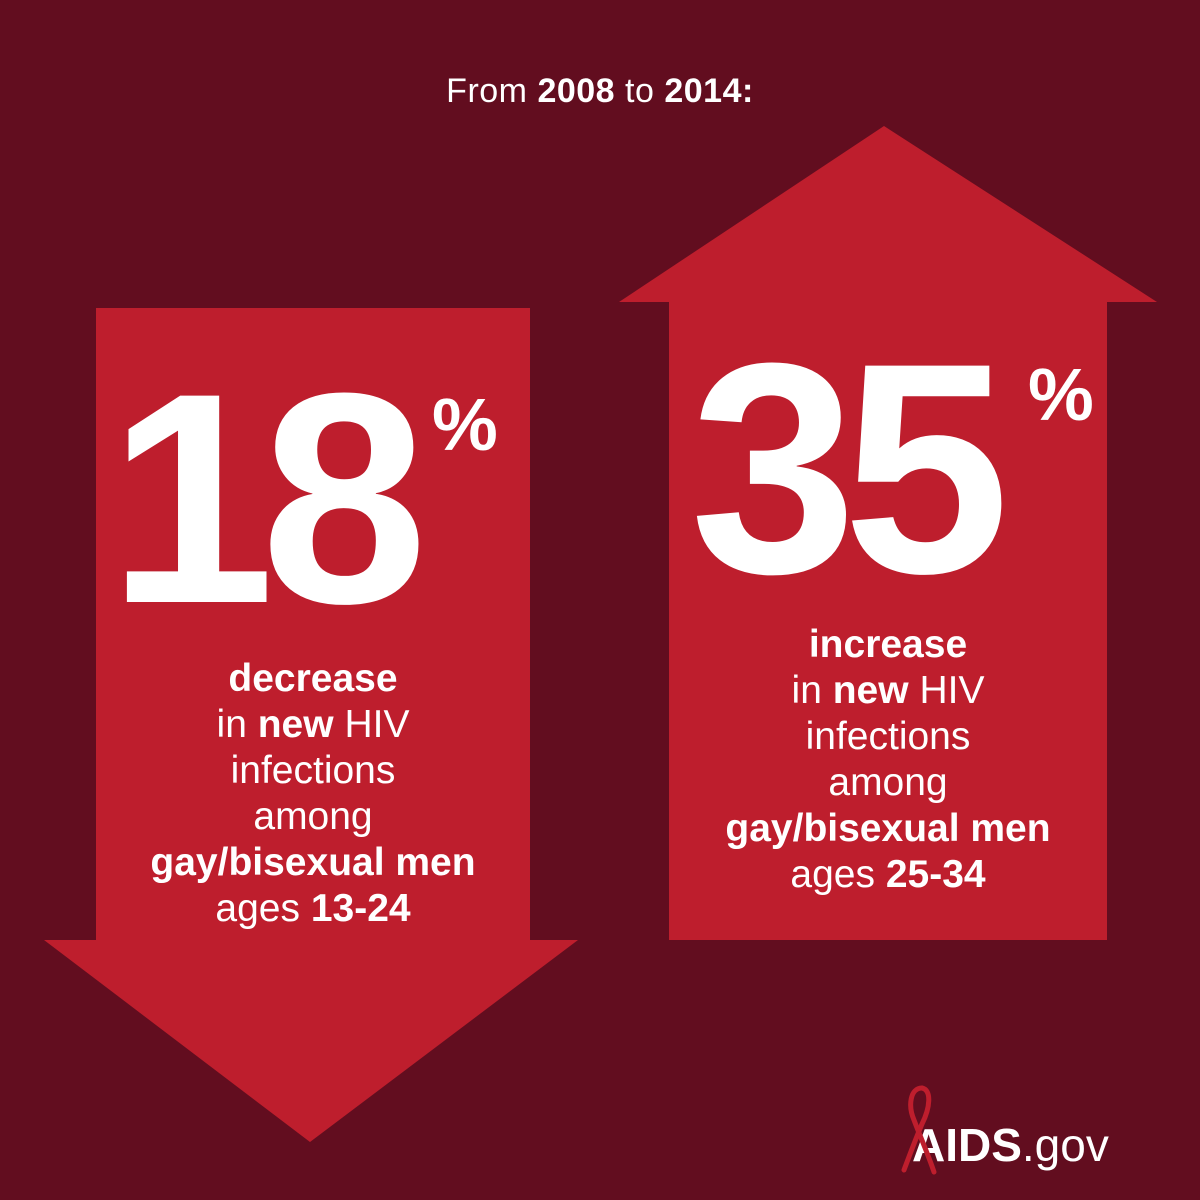  Describe the element at coordinates (377, 724) in the screenshot. I see `left-desc-line2-post: HIV` at that location.